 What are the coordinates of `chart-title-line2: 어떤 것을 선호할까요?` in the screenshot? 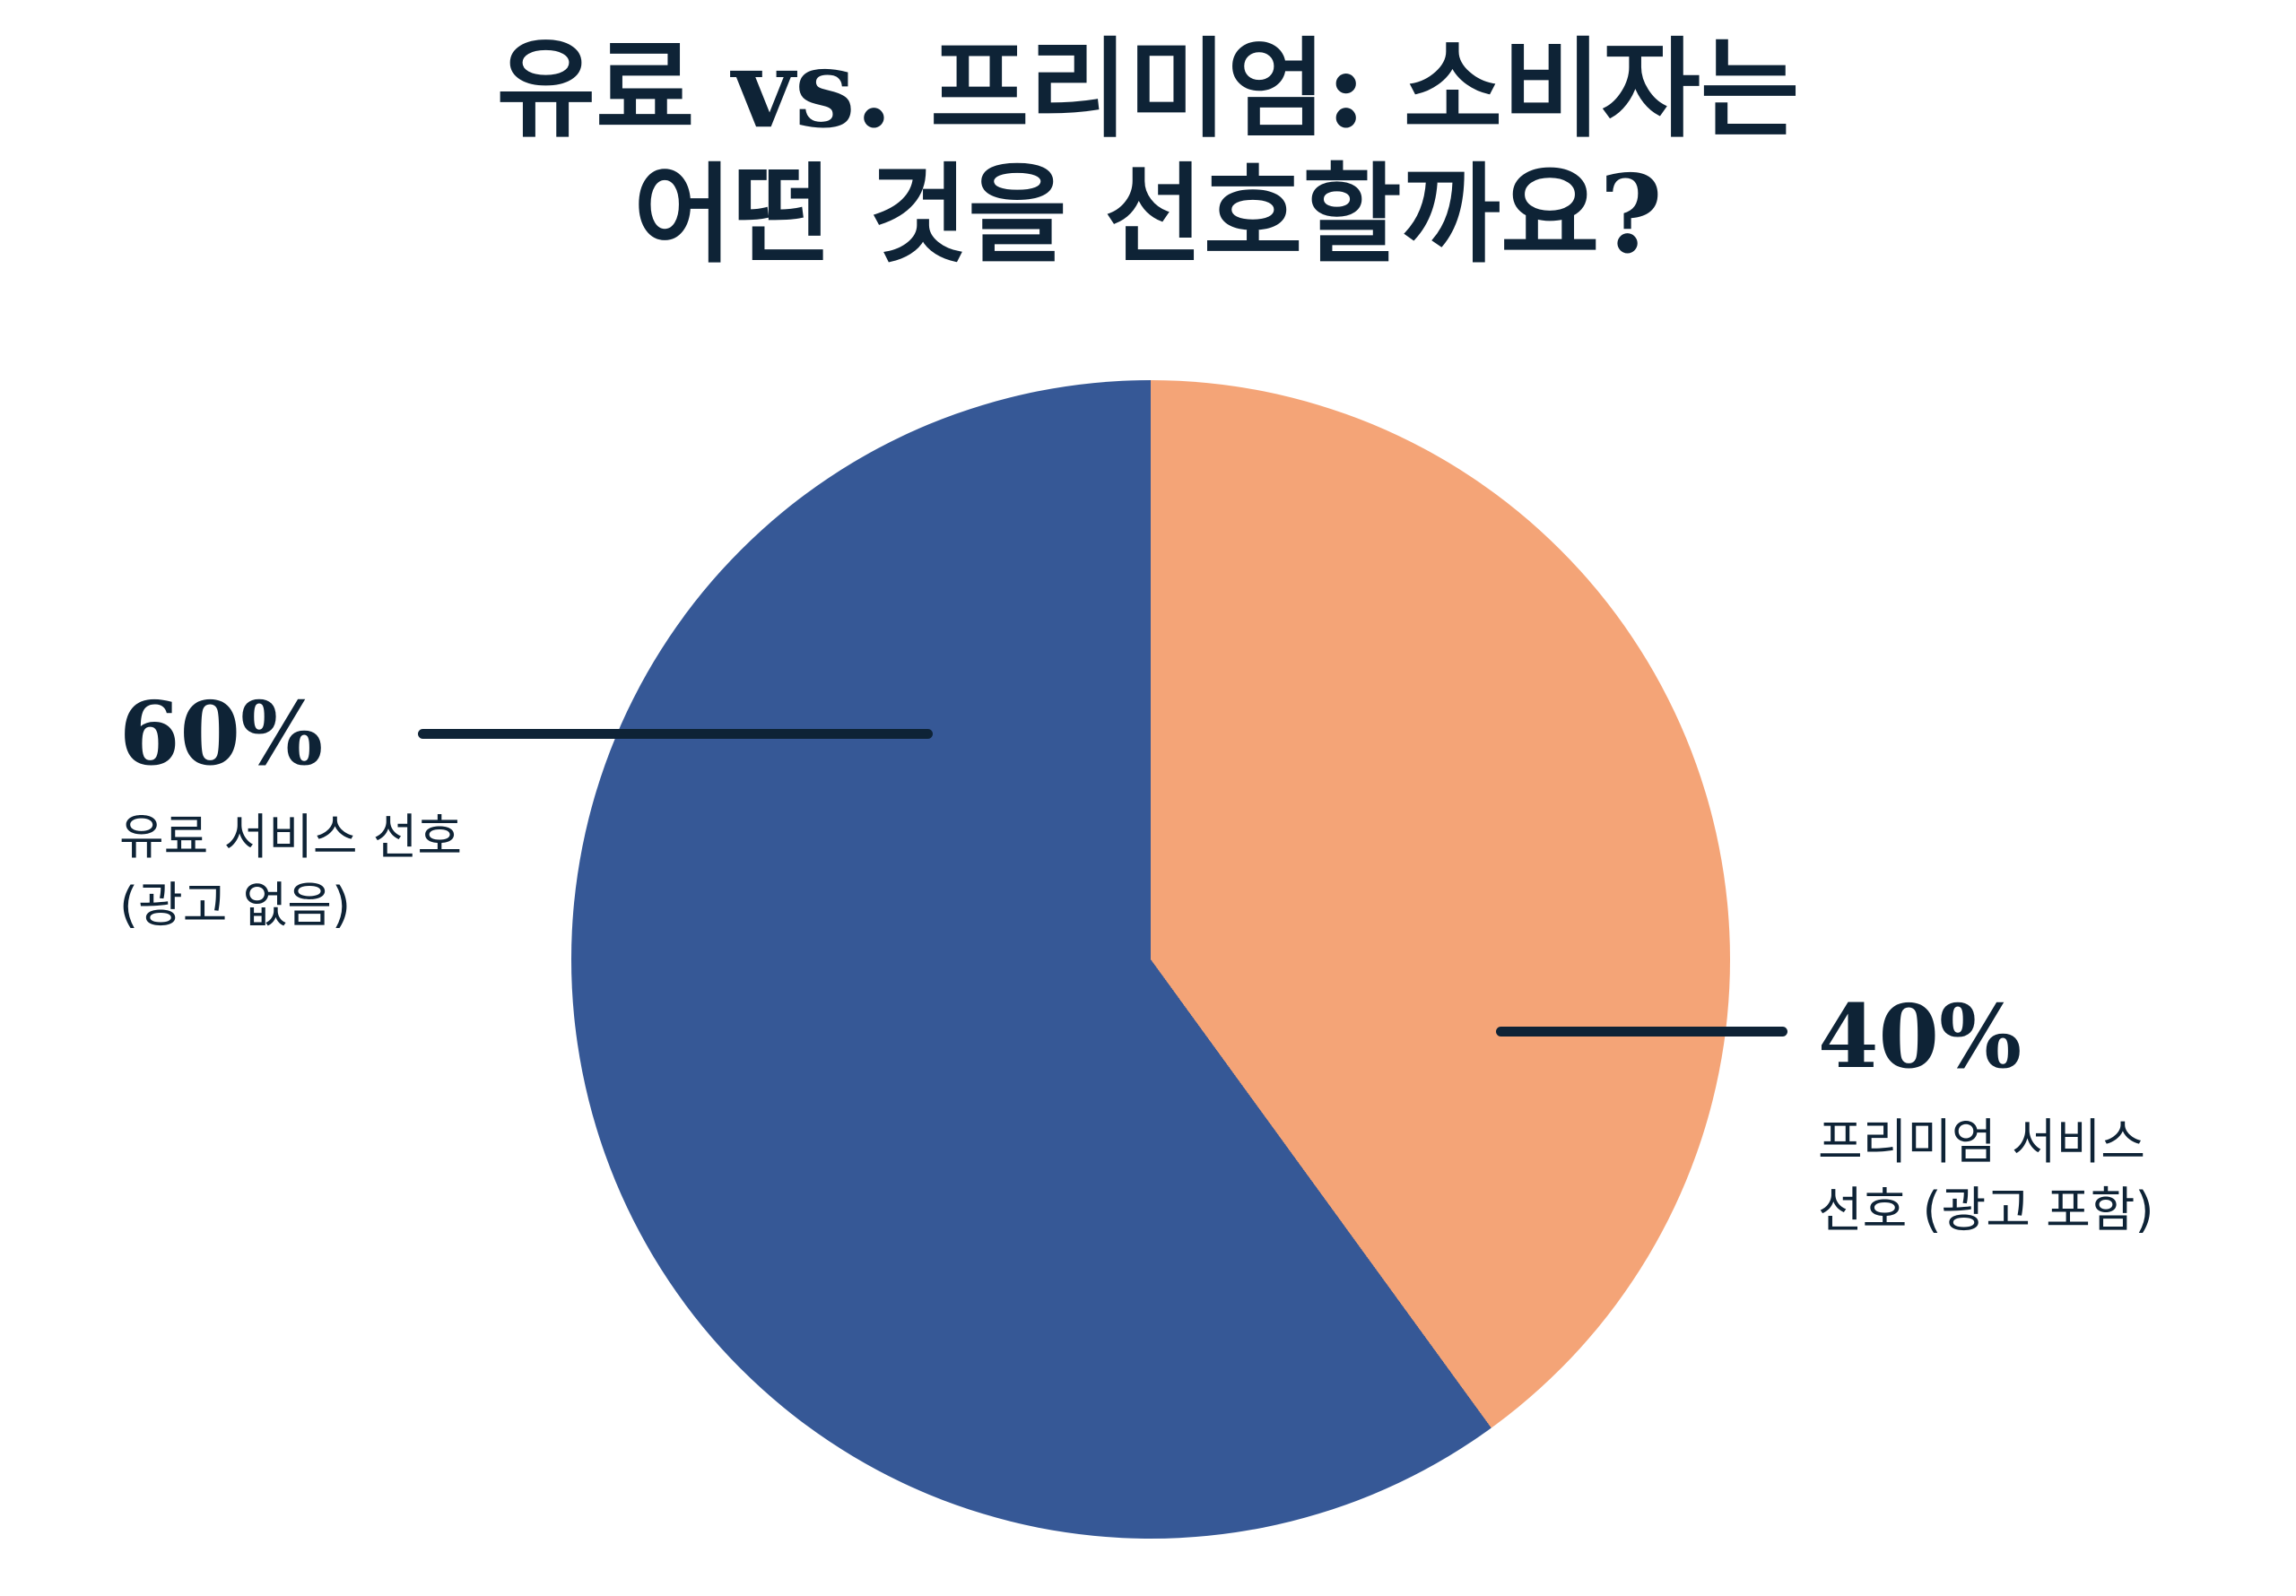 It's located at (1148, 215).